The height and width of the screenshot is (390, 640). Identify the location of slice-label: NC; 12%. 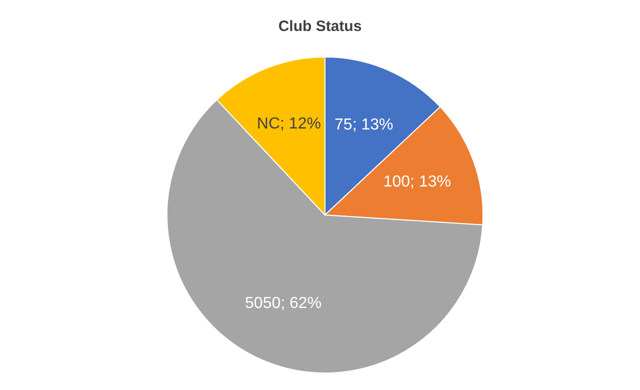
(288, 123).